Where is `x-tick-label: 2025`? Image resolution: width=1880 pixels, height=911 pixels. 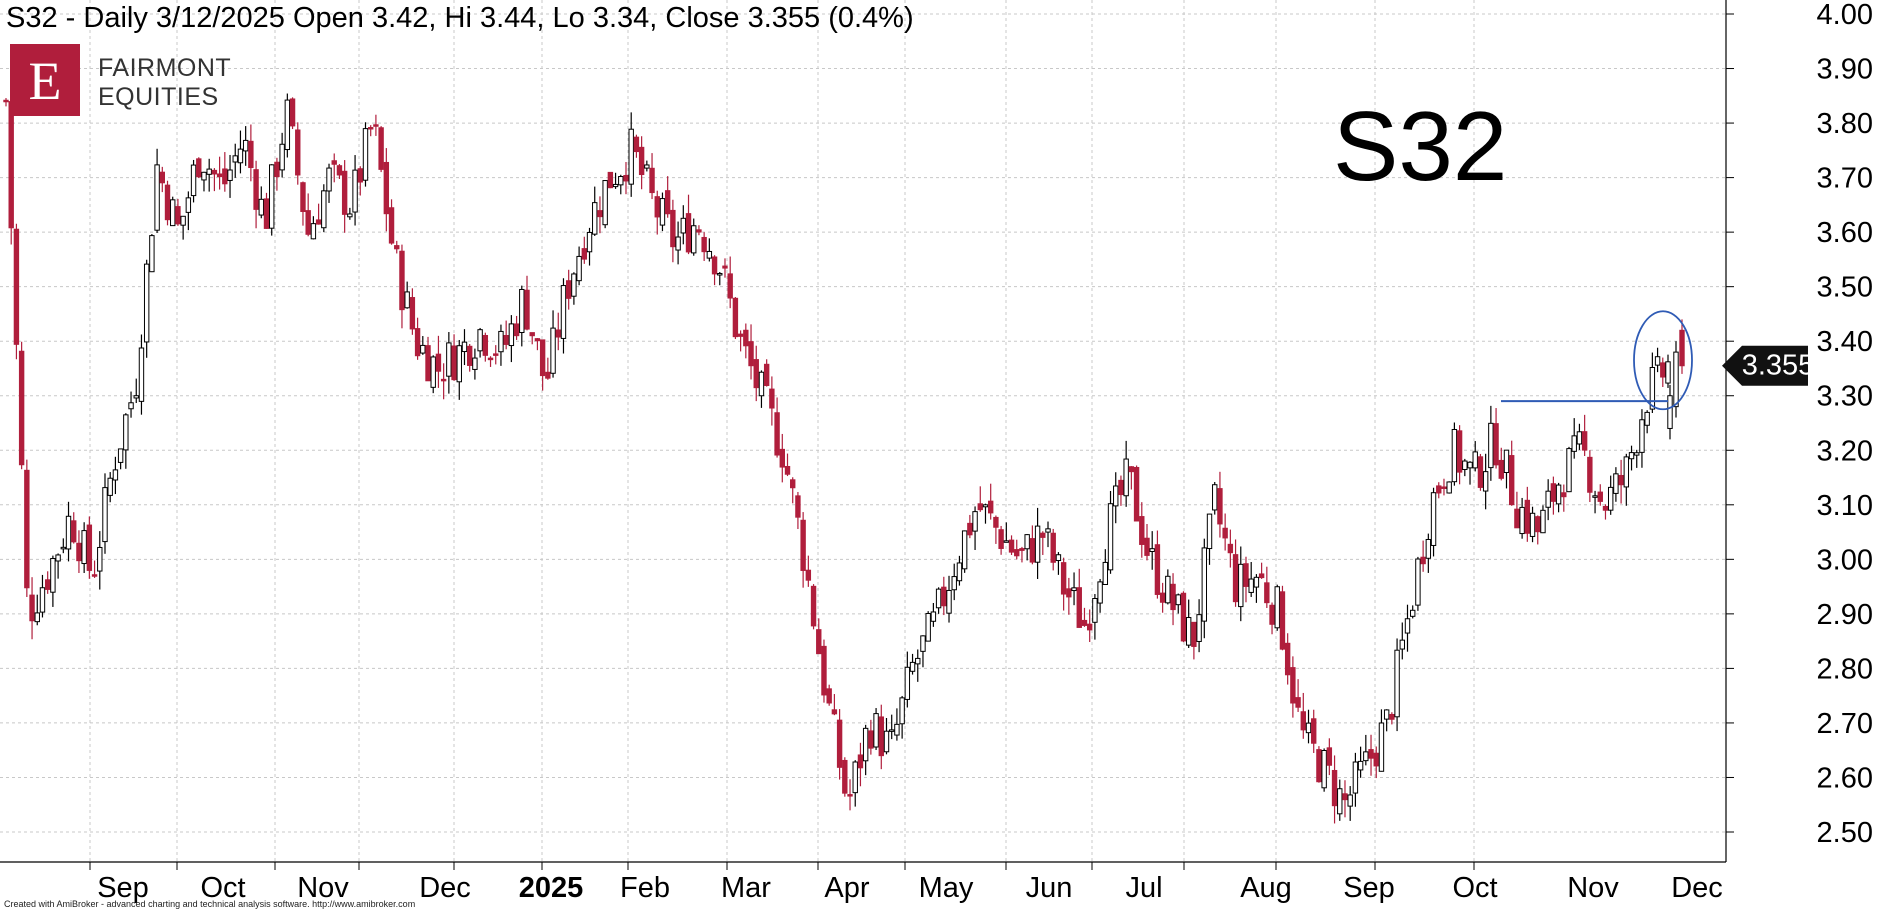 x-tick-label: 2025 is located at coordinates (551, 888).